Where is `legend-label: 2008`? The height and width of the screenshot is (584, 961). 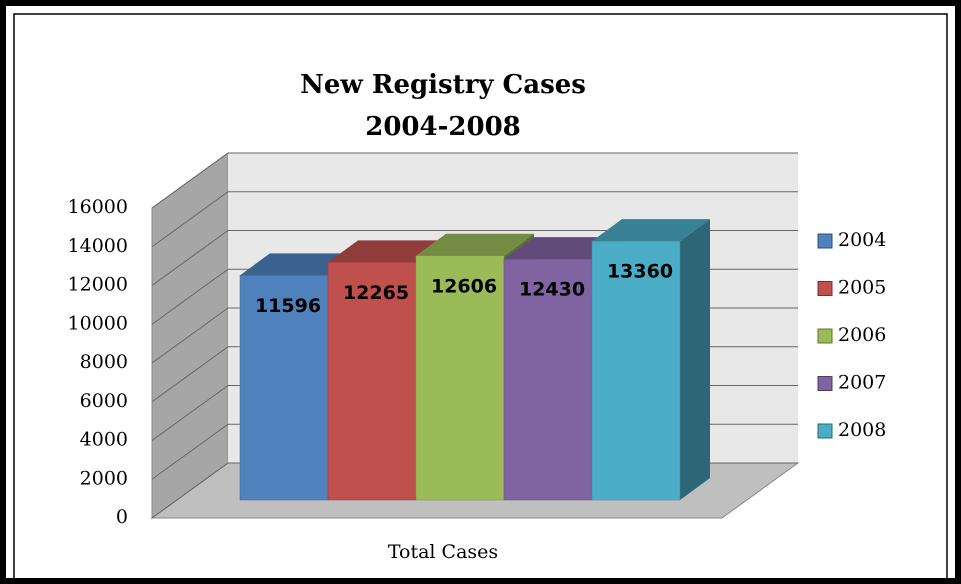 legend-label: 2008 is located at coordinates (862, 430).